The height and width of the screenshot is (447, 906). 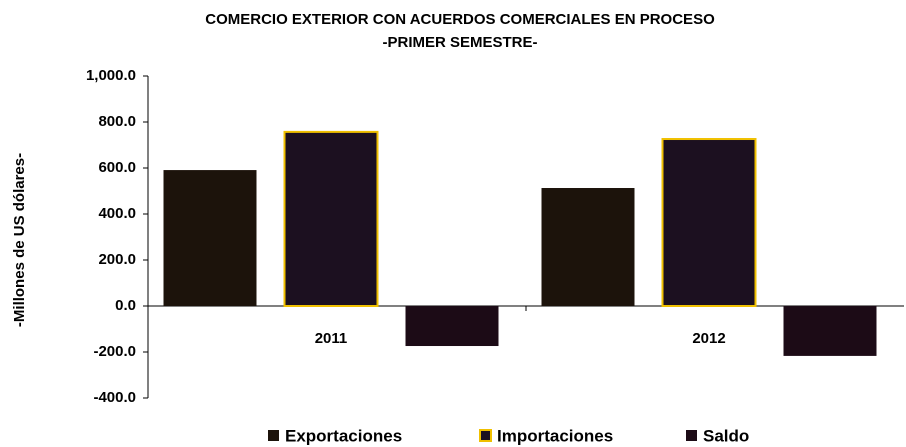 What do you see at coordinates (459, 42) in the screenshot?
I see `chart-subtitle: -PRIMER SEMESTRE-` at bounding box center [459, 42].